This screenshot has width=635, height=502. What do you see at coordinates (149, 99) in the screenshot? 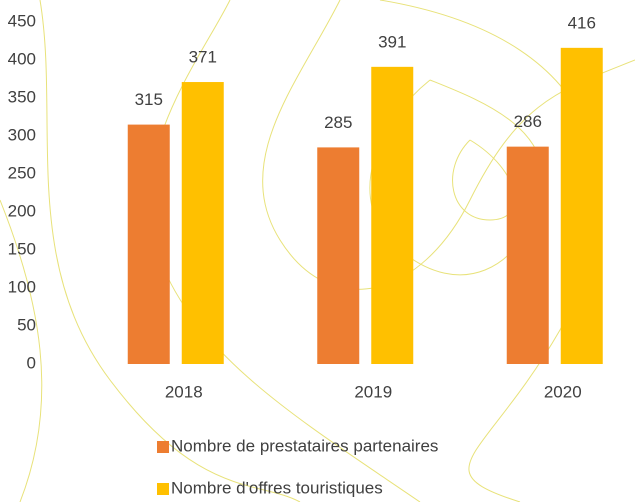
I see `data-label: 315` at bounding box center [149, 99].